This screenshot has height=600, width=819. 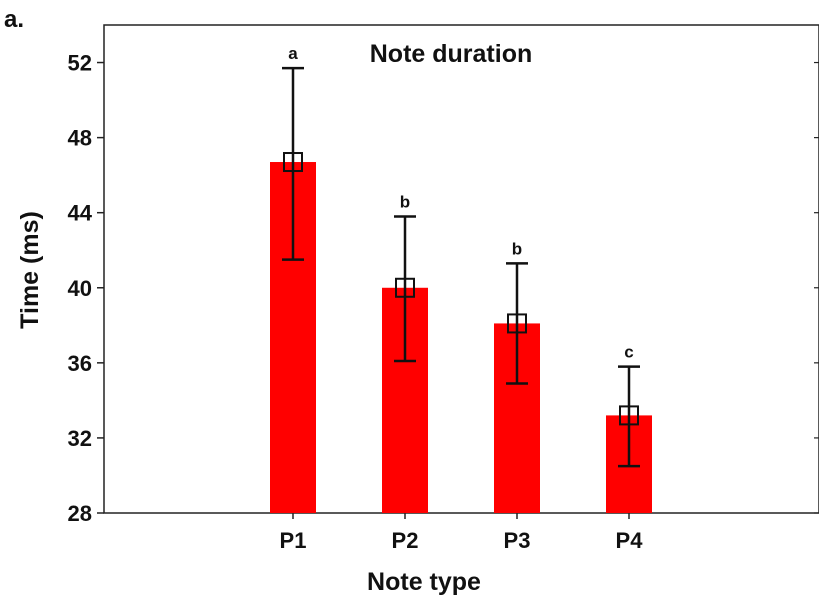 What do you see at coordinates (80, 438) in the screenshot?
I see `y-tick-label: 32` at bounding box center [80, 438].